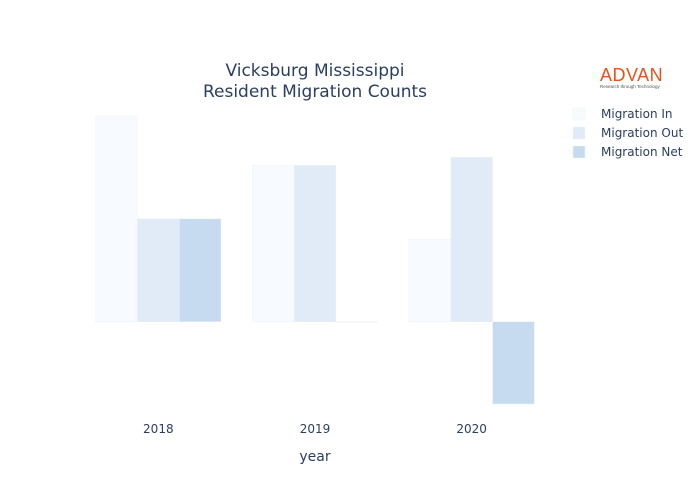 The height and width of the screenshot is (500, 700). I want to click on bar-migration-out-2019, so click(315, 243).